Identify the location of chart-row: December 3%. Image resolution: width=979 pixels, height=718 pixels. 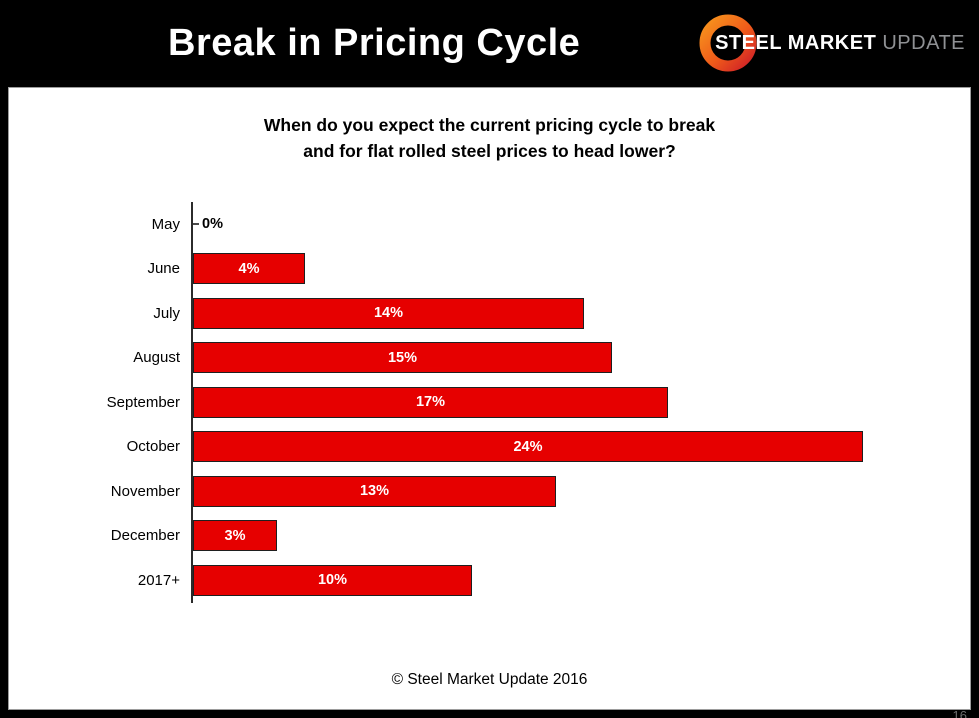
(489, 535).